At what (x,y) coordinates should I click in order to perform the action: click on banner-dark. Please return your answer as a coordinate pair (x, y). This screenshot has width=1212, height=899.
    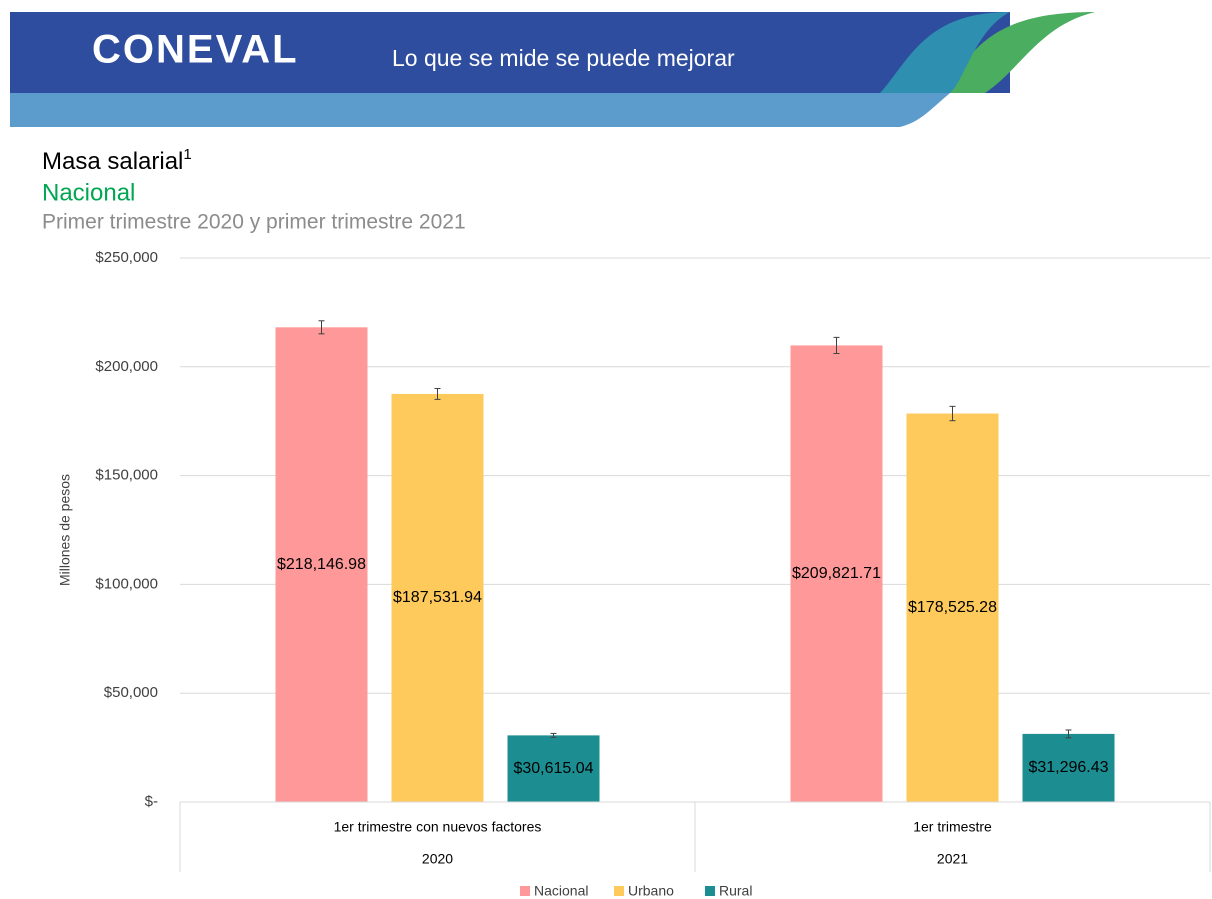
    Looking at the image, I should click on (510, 52).